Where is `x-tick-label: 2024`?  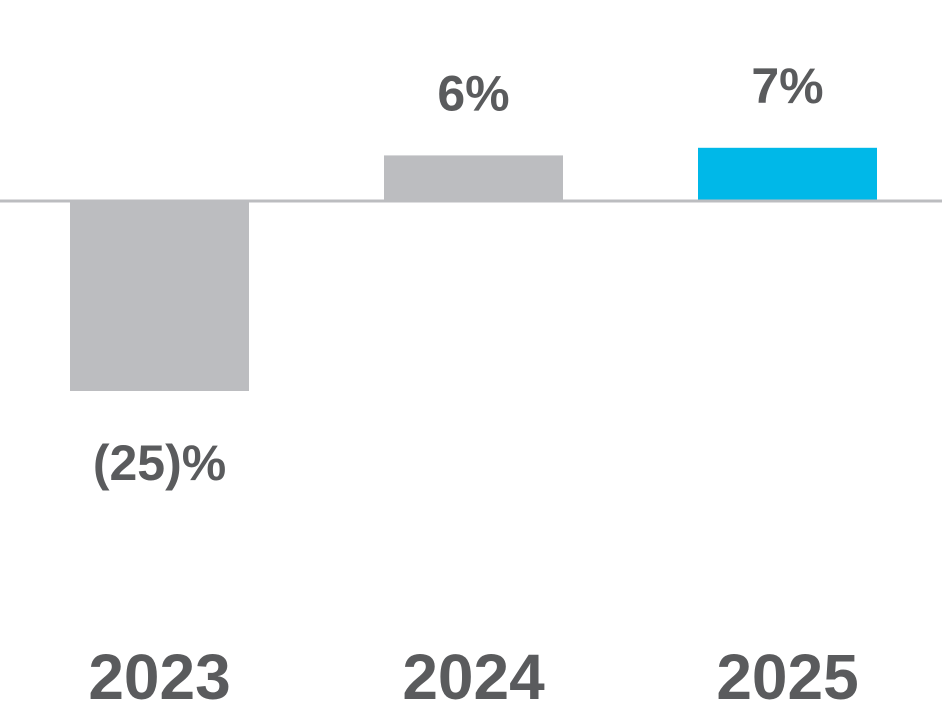
x-tick-label: 2024 is located at coordinates (473, 677).